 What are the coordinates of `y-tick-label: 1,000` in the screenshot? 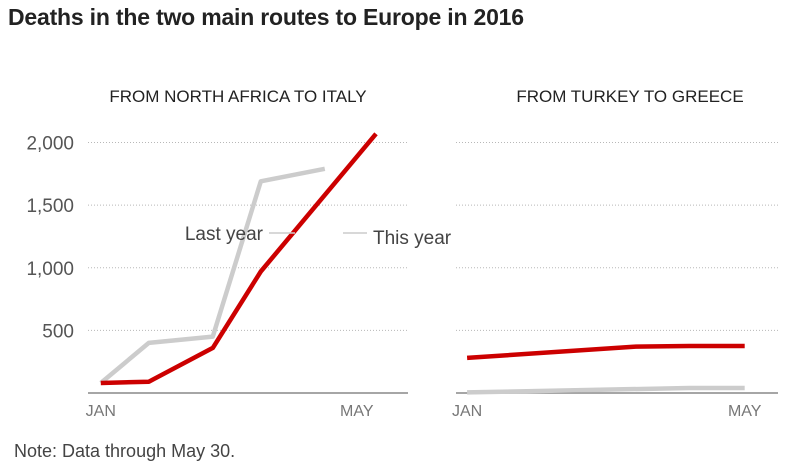 It's located at (50, 269).